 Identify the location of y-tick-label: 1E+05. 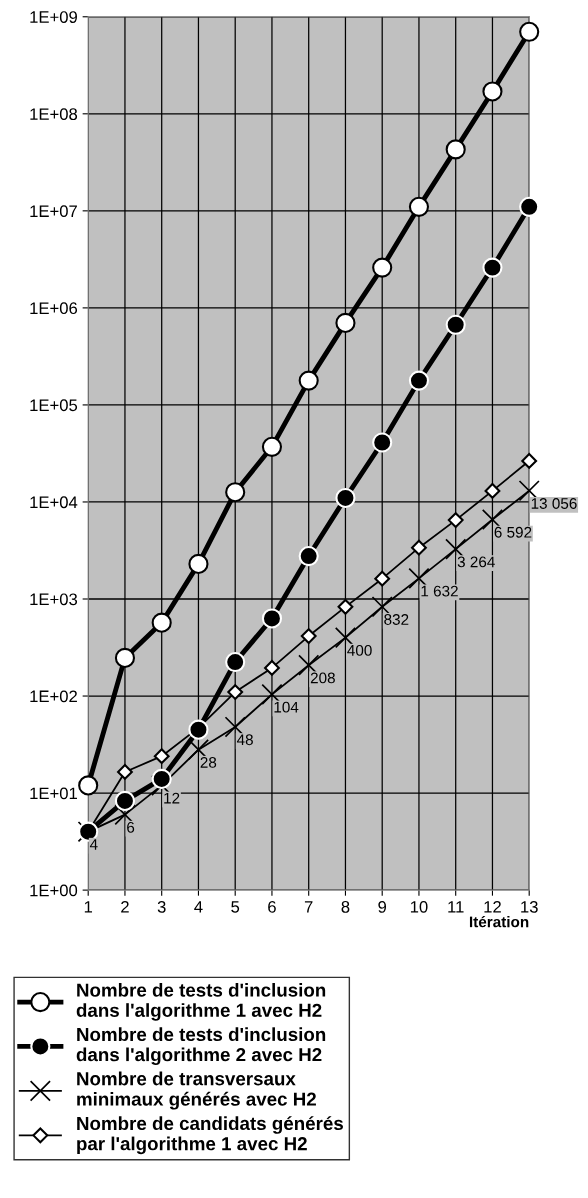
(54, 405).